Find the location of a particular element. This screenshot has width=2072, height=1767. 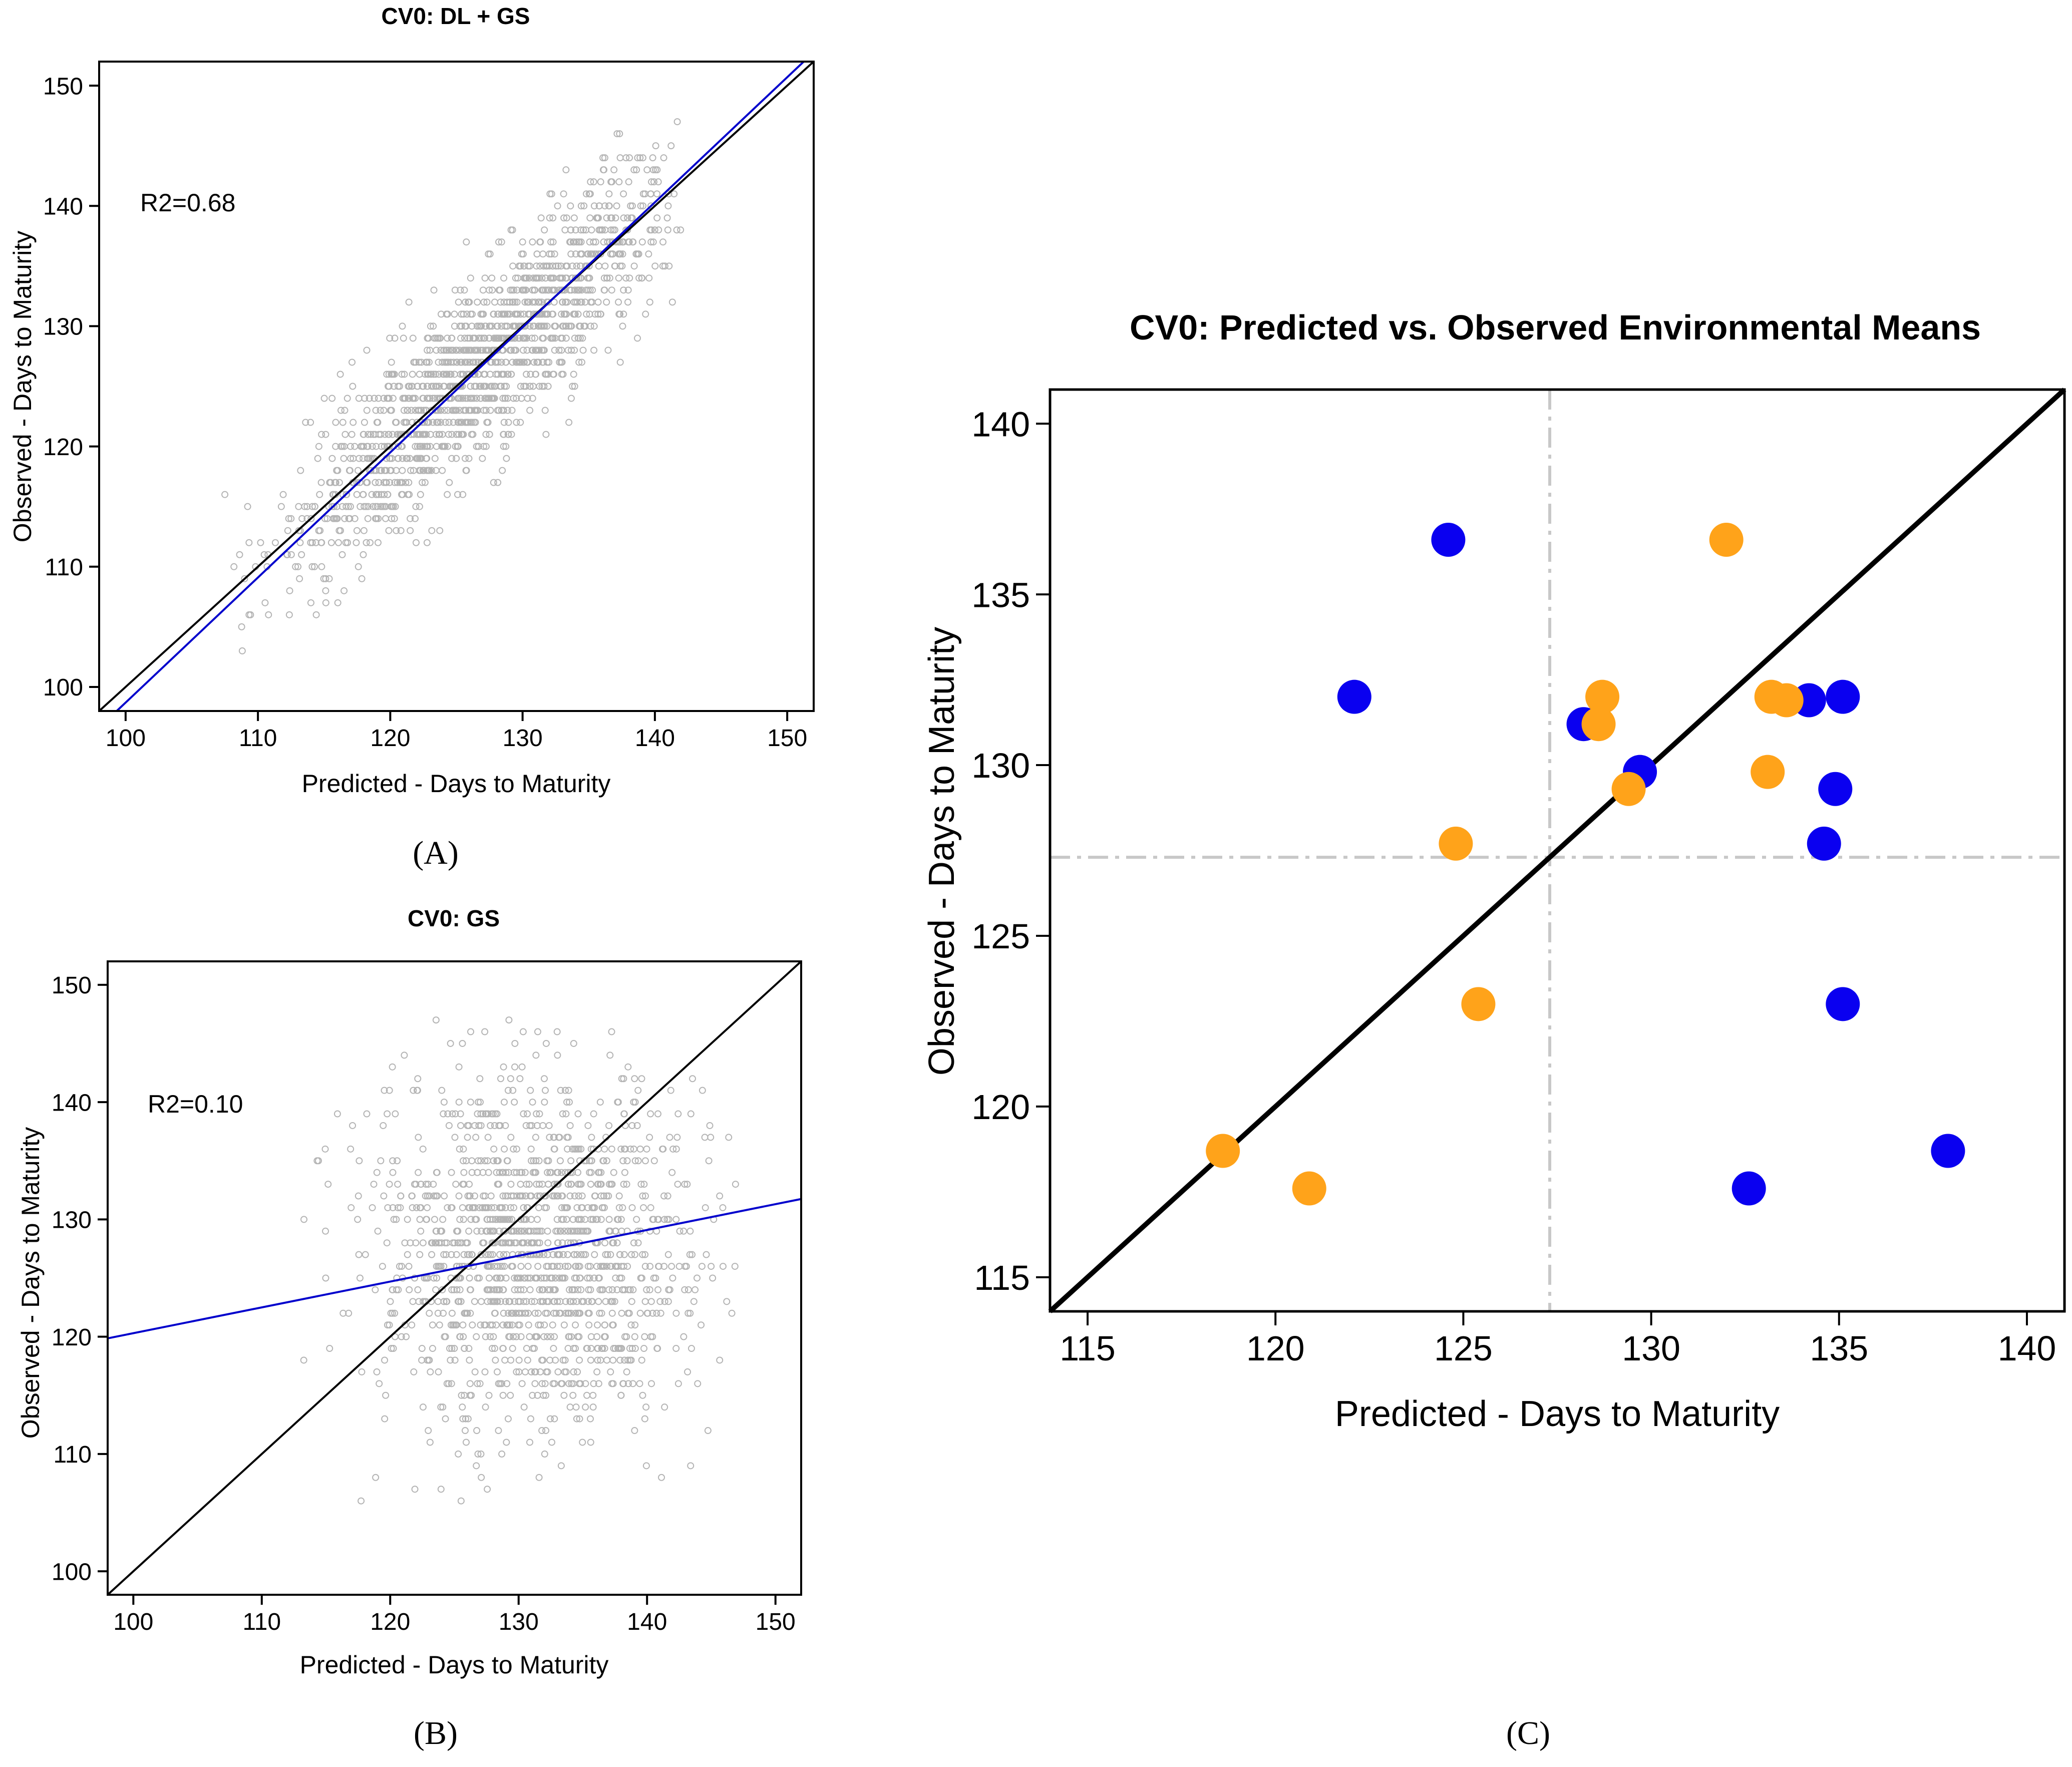

panel-a-y-axis-label: Observed - Days to Maturity is located at coordinates (23, 386).